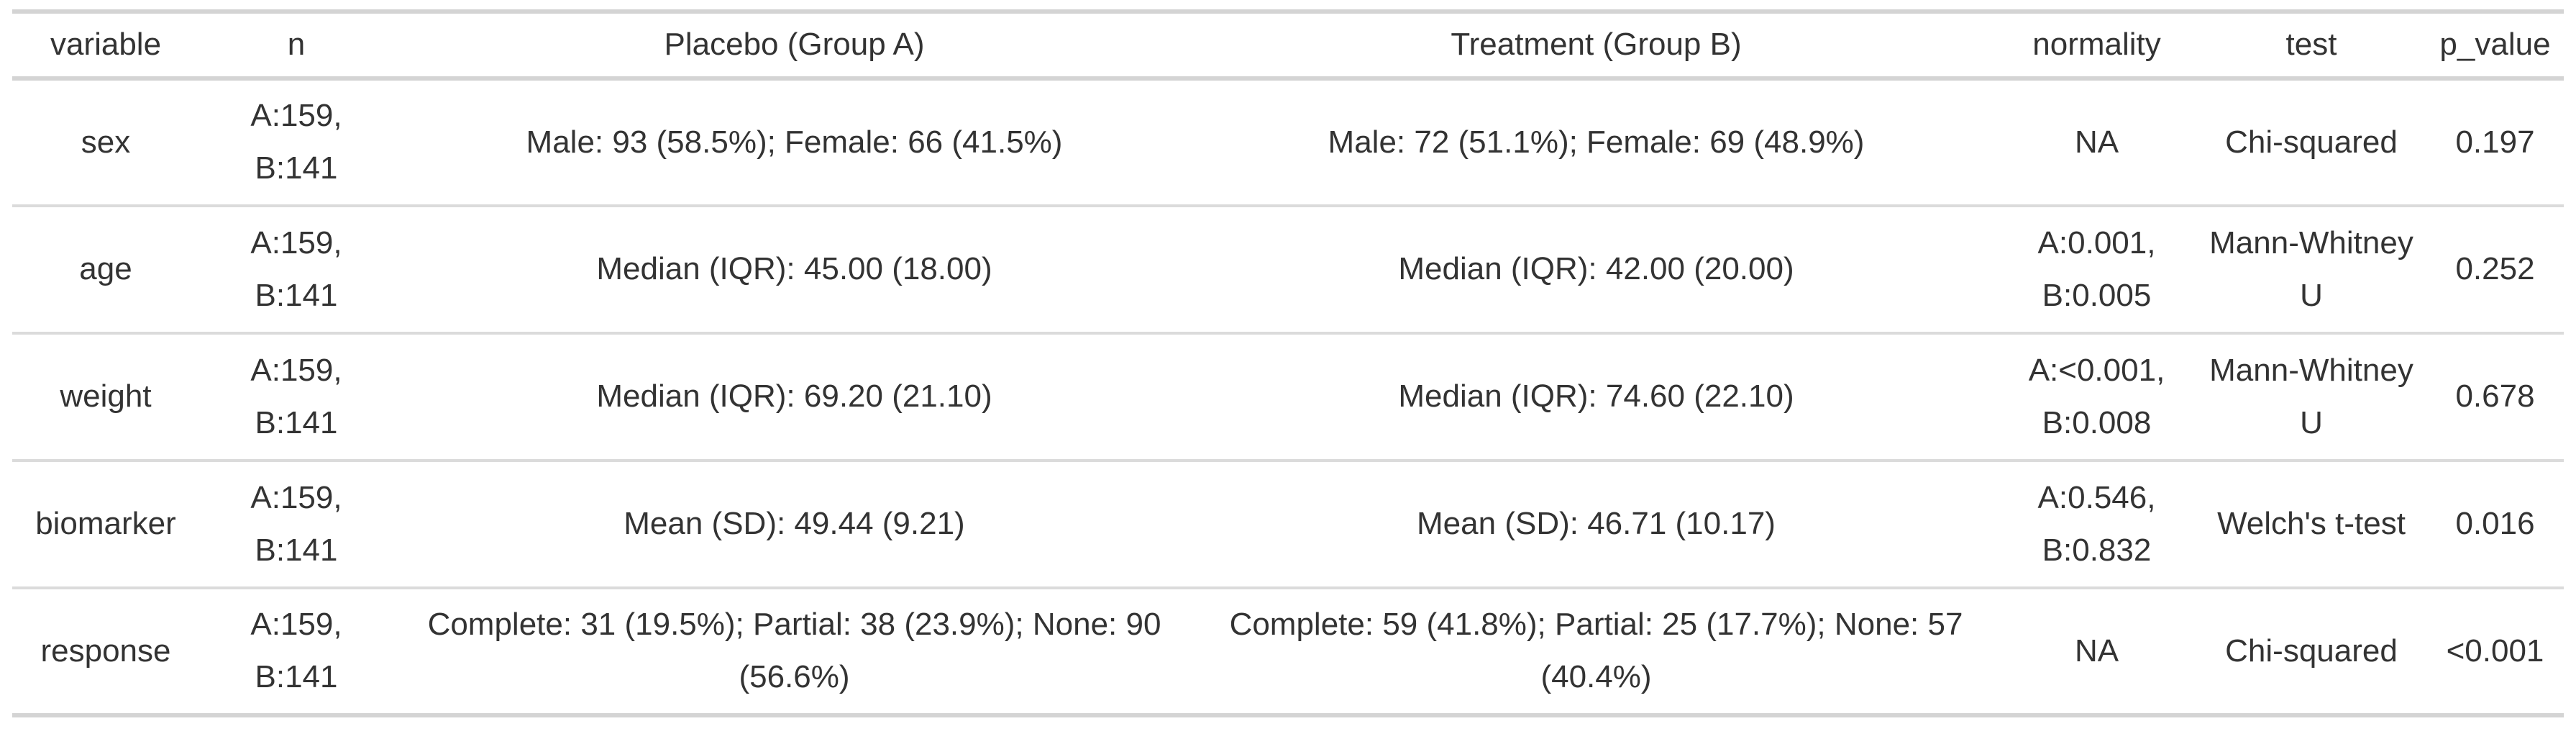 This screenshot has height=734, width=2576. I want to click on cell-sex-variable: sex, so click(105, 142).